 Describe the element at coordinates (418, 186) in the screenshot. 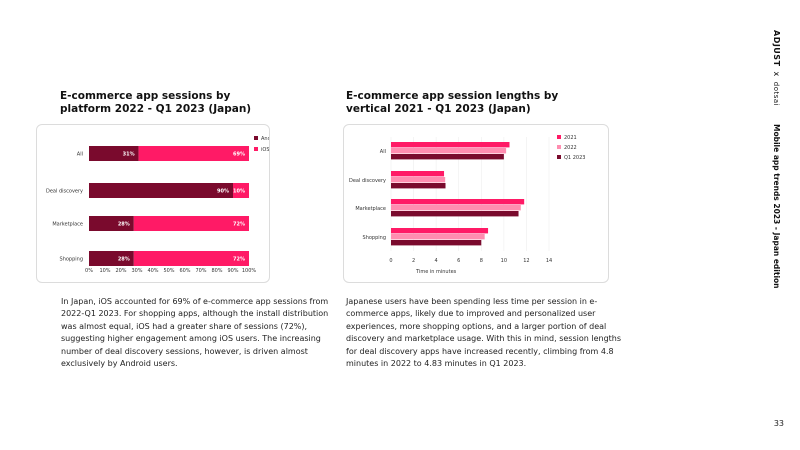

I see `bar-q1-2023-deal-discovery` at that location.